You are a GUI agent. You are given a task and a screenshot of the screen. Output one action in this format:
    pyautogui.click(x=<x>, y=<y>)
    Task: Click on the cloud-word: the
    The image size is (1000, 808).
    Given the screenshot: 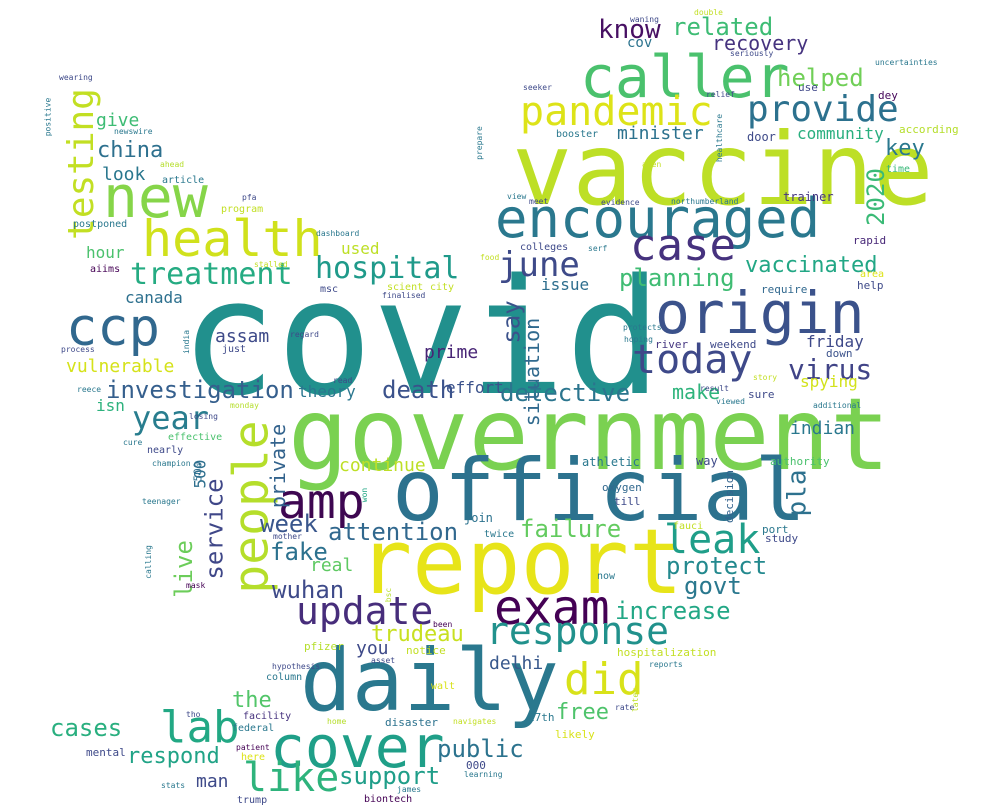 What is the action you would take?
    pyautogui.click(x=252, y=700)
    